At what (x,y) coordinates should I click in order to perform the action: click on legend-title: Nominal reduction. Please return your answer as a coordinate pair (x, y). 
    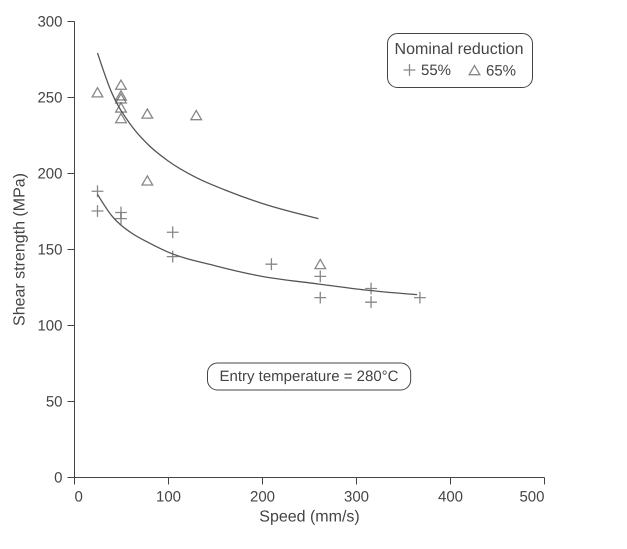
    Looking at the image, I should click on (459, 49).